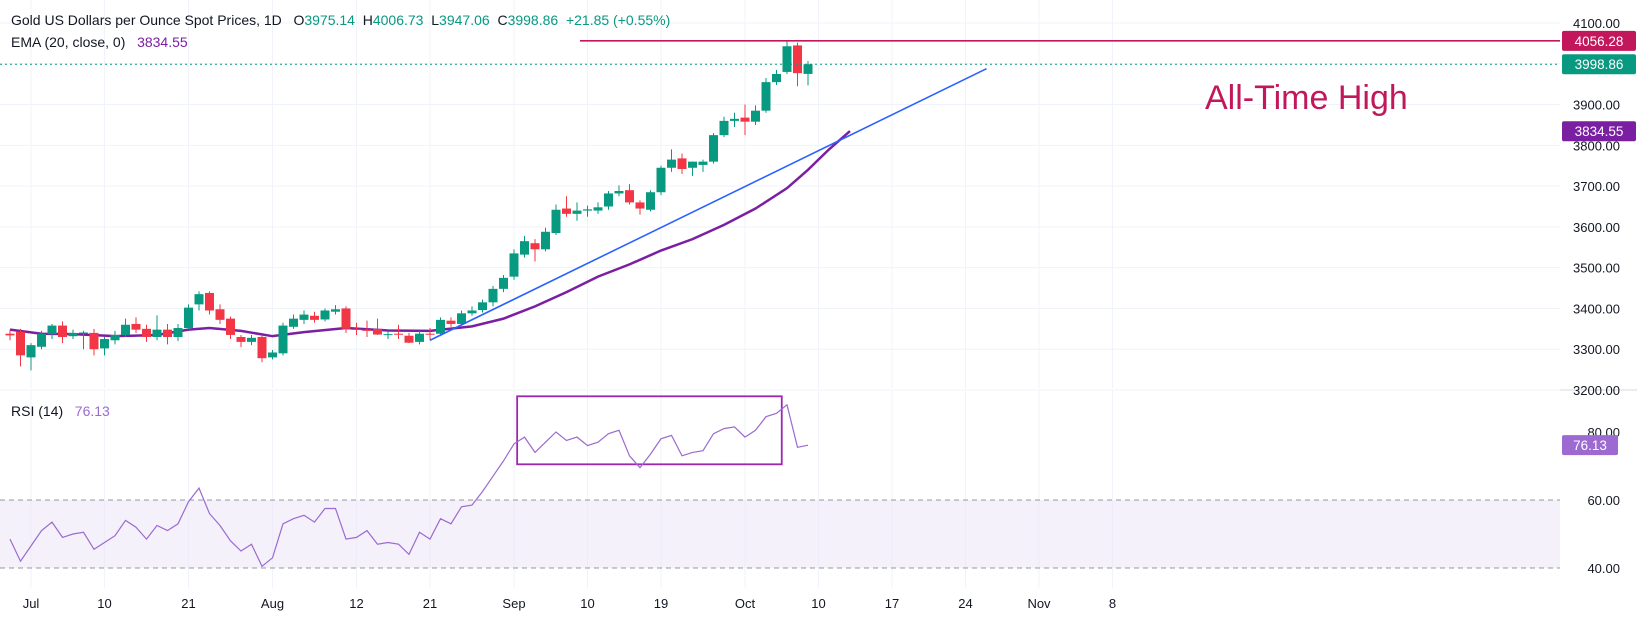 This screenshot has width=1637, height=621. Describe the element at coordinates (1590, 445) in the screenshot. I see `rsi-last-tag: 76.13` at that location.